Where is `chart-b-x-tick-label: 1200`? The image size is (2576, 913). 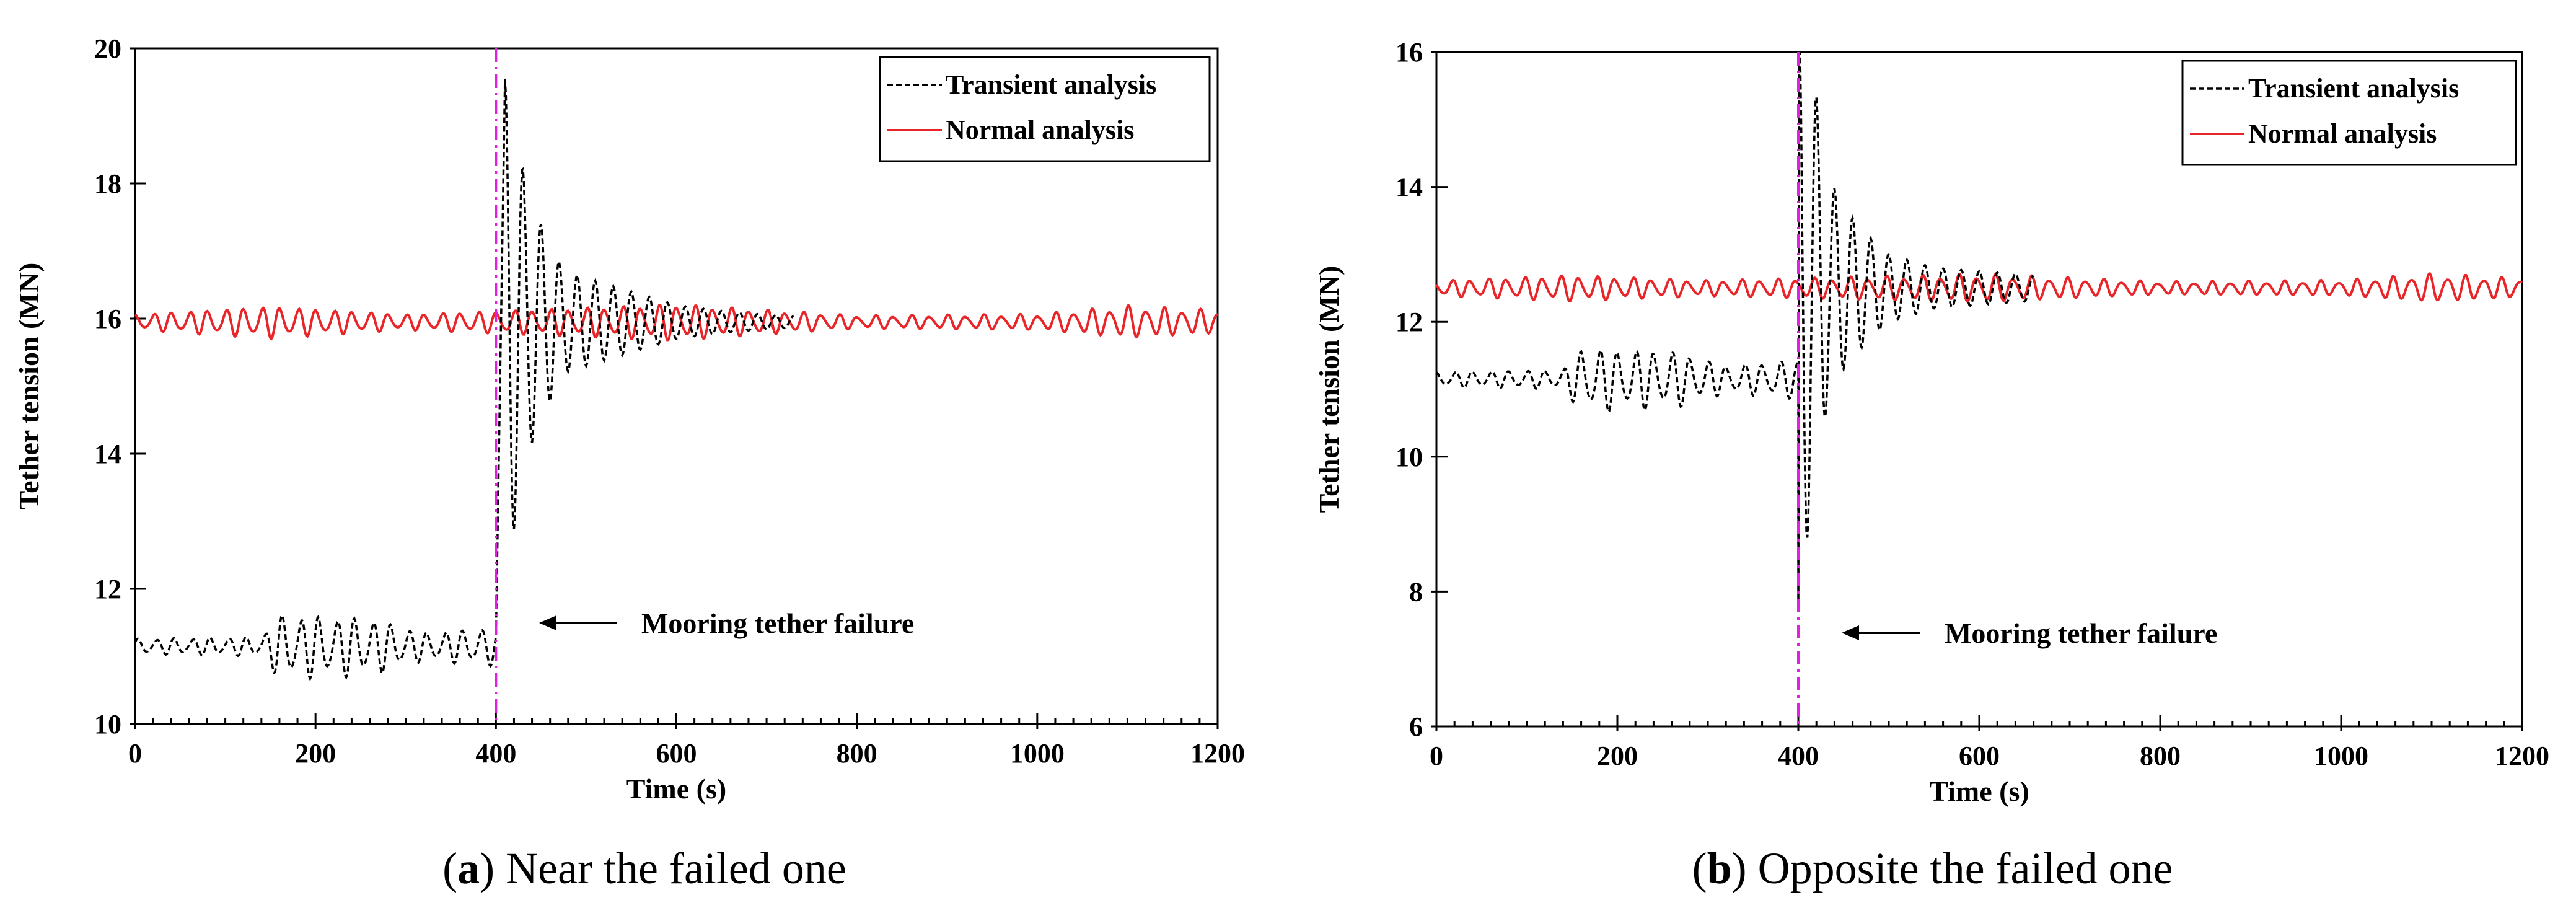 chart-b-x-tick-label: 1200 is located at coordinates (2522, 756).